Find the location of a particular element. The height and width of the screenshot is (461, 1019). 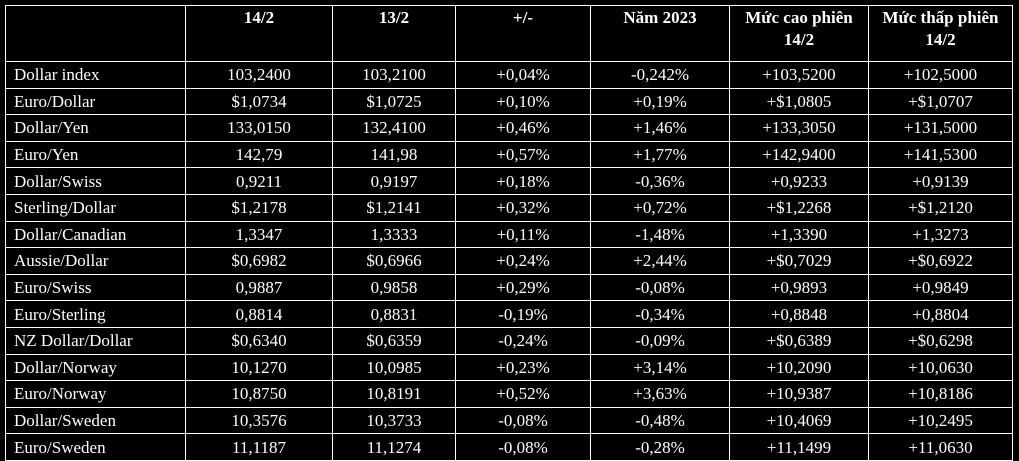

year-2023-change: +0,72% is located at coordinates (660, 207).